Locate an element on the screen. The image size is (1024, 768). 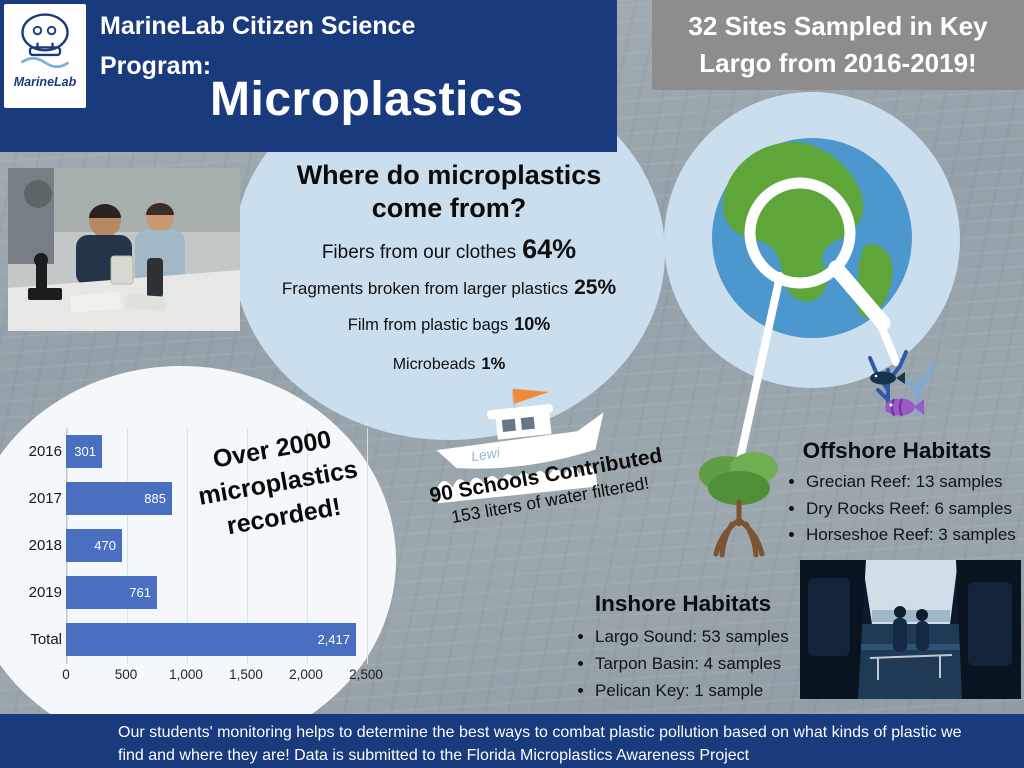
program-line2: Program: is located at coordinates (156, 66).